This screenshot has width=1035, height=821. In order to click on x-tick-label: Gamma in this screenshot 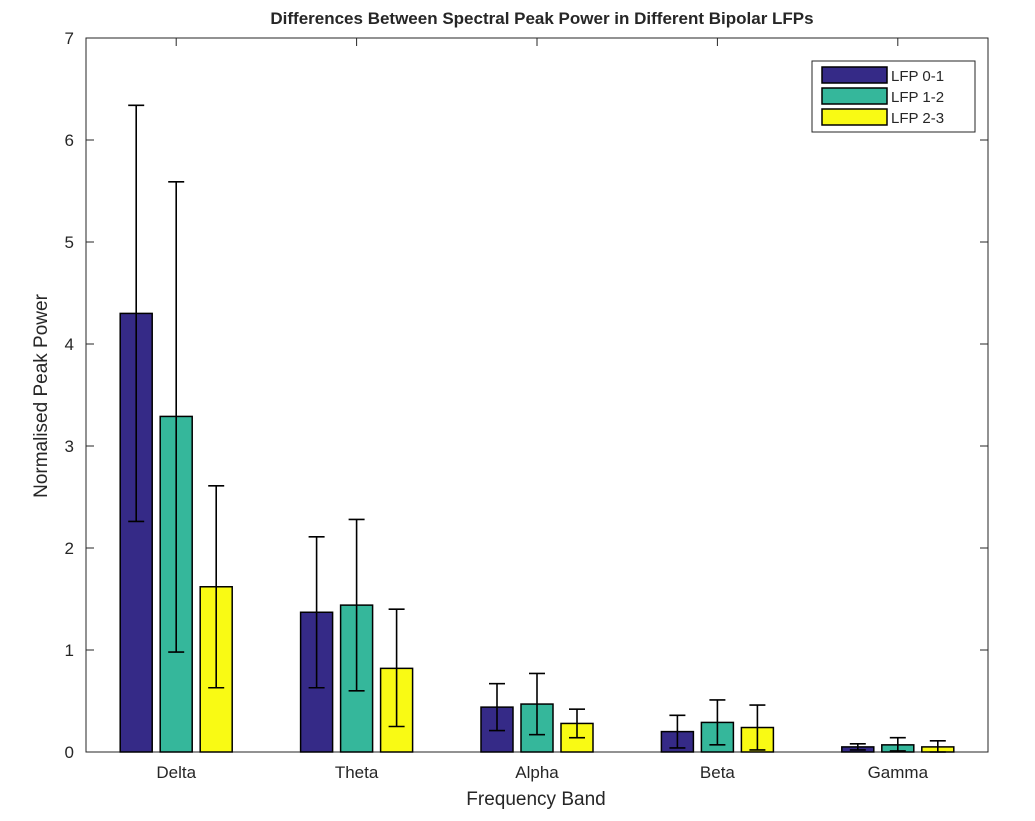, I will do `click(898, 772)`.